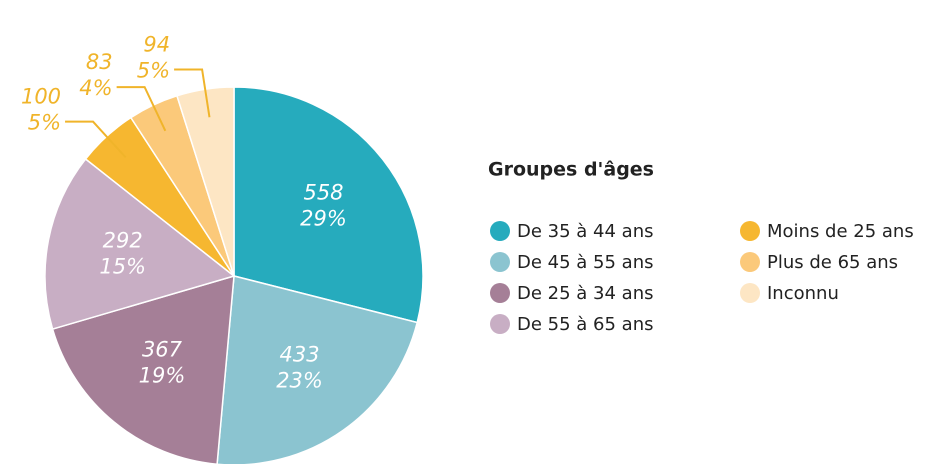  What do you see at coordinates (585, 262) in the screenshot?
I see `legend-label: De 45 à 55 ans` at bounding box center [585, 262].